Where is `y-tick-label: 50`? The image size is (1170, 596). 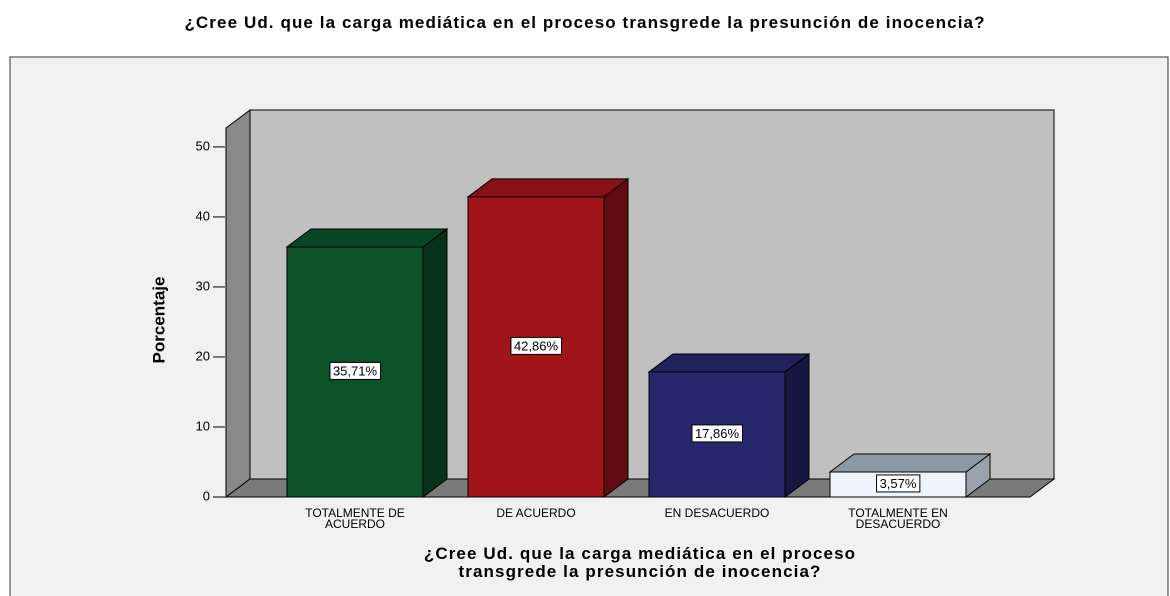 y-tick-label: 50 is located at coordinates (203, 145).